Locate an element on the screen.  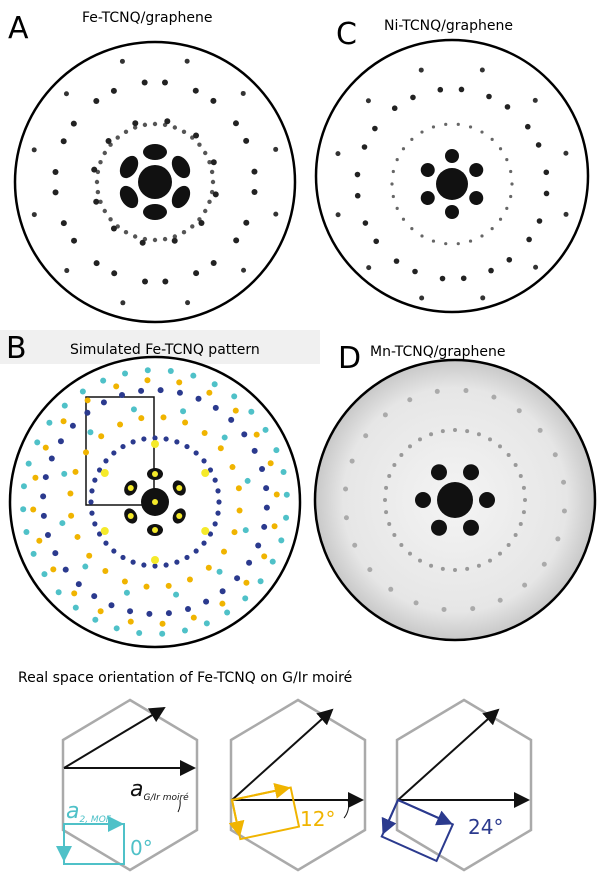
panel-title: Ni-TCNQ/graphene is located at coordinates (448, 26).